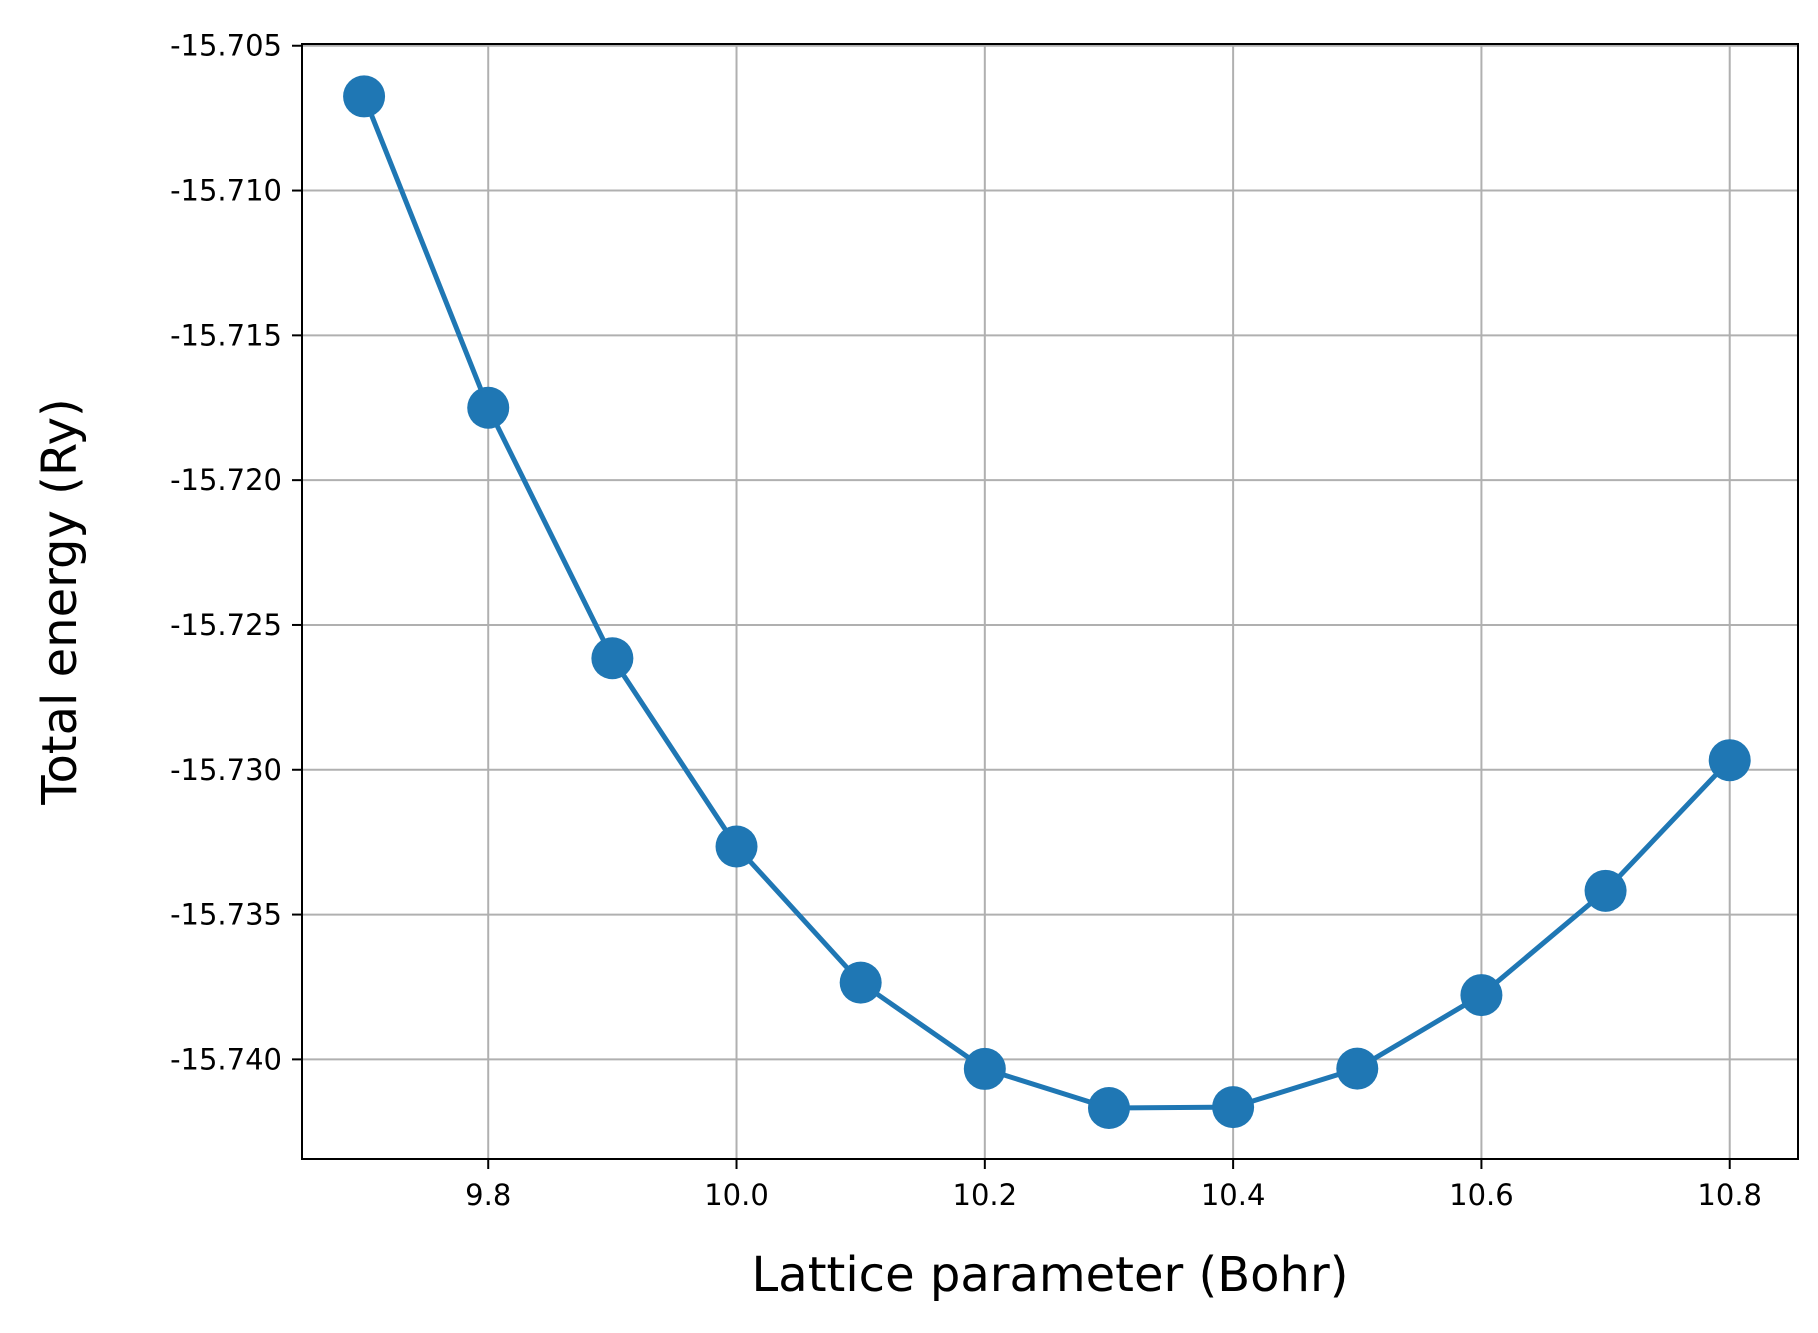  What do you see at coordinates (226, 1059) in the screenshot?
I see `y-tick-label: -15.740` at bounding box center [226, 1059].